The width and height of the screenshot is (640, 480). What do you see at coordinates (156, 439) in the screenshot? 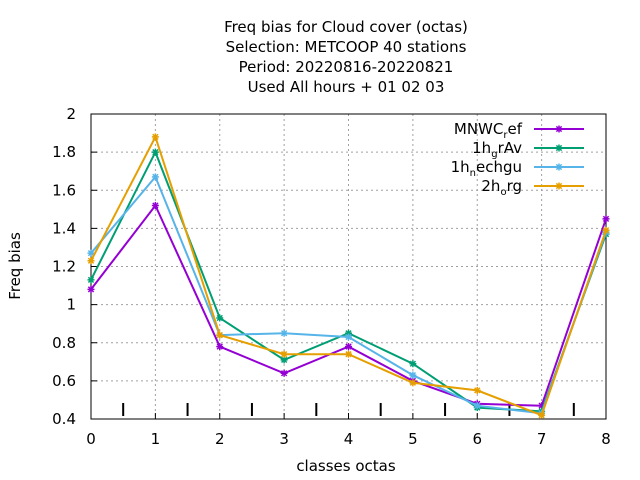
I see `x-tick-label: 1` at bounding box center [156, 439].